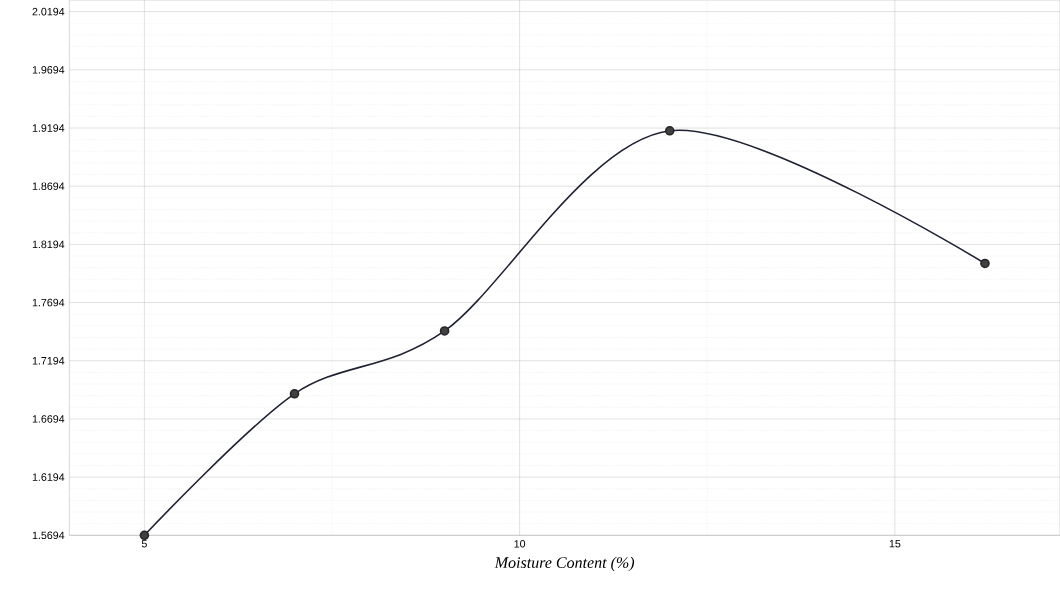 The image size is (1060, 602). I want to click on x-axis-title: Moisture Content (%), so click(564, 564).